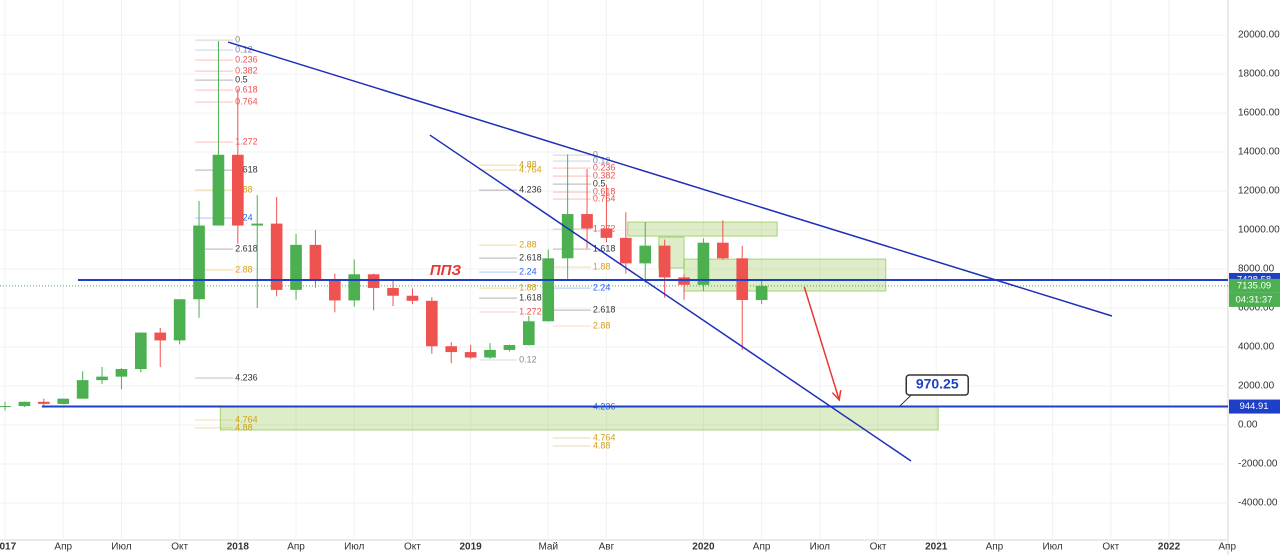  What do you see at coordinates (703, 547) in the screenshot?
I see `x-tick-label: 2020` at bounding box center [703, 547].